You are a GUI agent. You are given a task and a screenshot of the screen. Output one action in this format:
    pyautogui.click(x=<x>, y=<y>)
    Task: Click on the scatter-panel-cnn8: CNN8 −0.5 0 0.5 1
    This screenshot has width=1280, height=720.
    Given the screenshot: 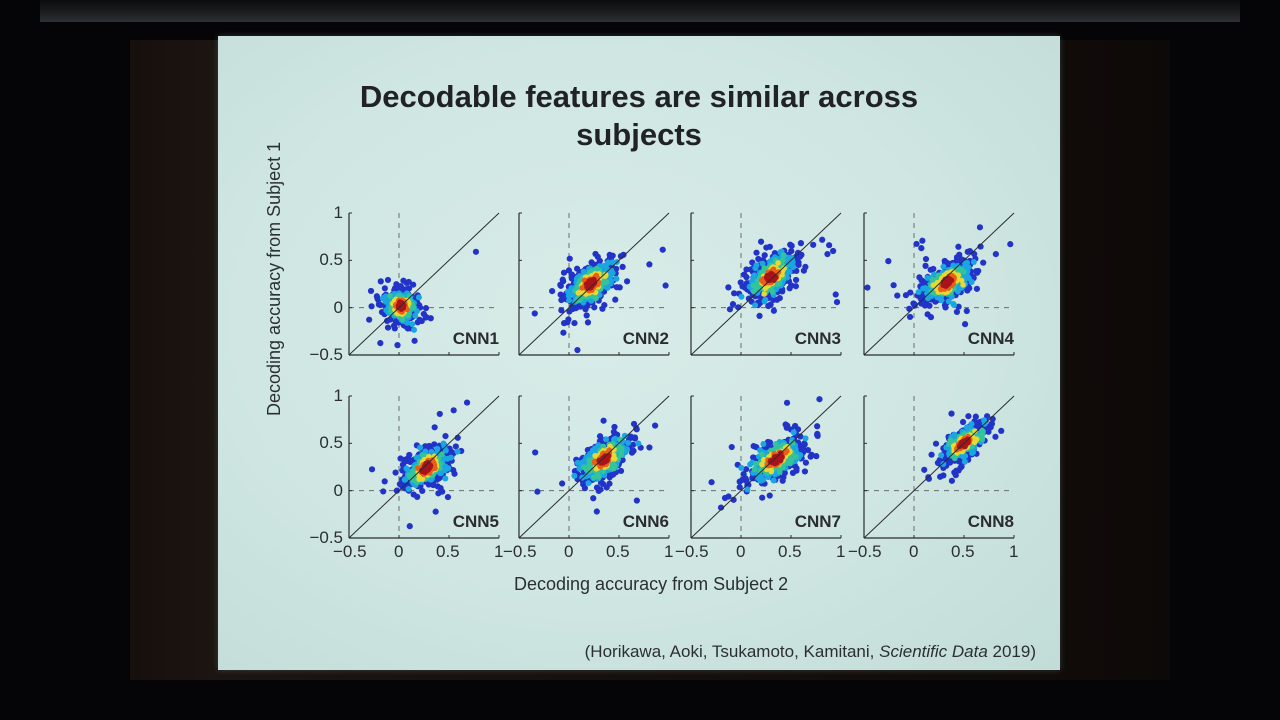 What is the action you would take?
    pyautogui.click(x=933, y=478)
    